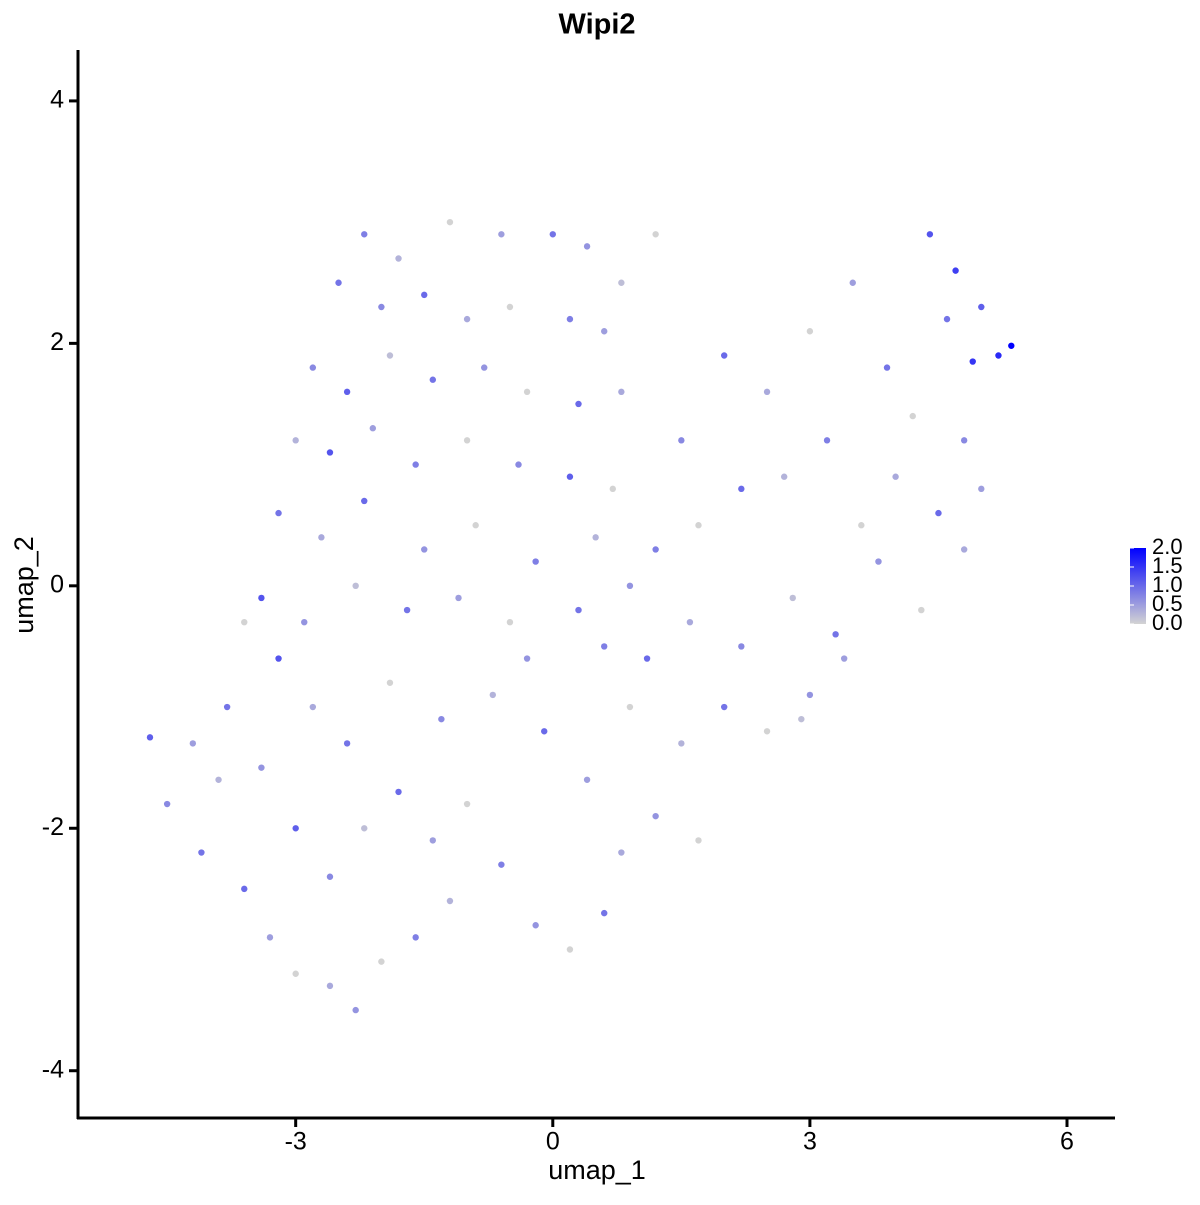  Describe the element at coordinates (57, 100) in the screenshot. I see `y-tick-label: 4` at that location.